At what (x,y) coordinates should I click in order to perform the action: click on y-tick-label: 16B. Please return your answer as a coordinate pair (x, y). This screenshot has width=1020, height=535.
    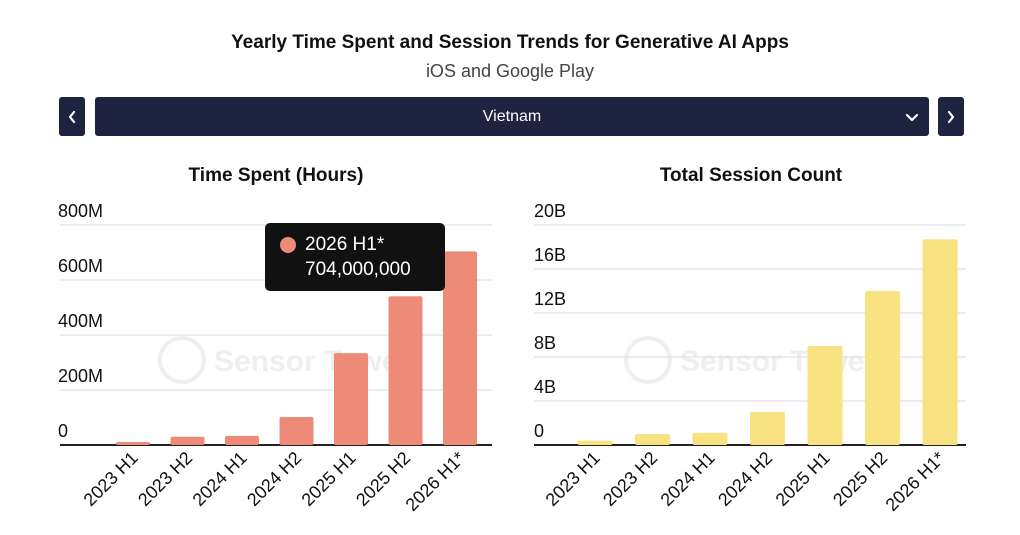
    Looking at the image, I should click on (550, 255).